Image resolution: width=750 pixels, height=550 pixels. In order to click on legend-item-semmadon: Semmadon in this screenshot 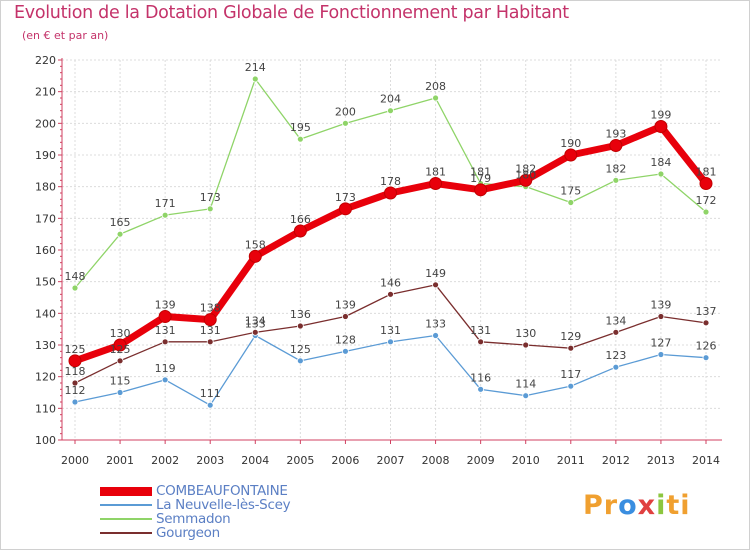, I will do `click(240, 519)`.